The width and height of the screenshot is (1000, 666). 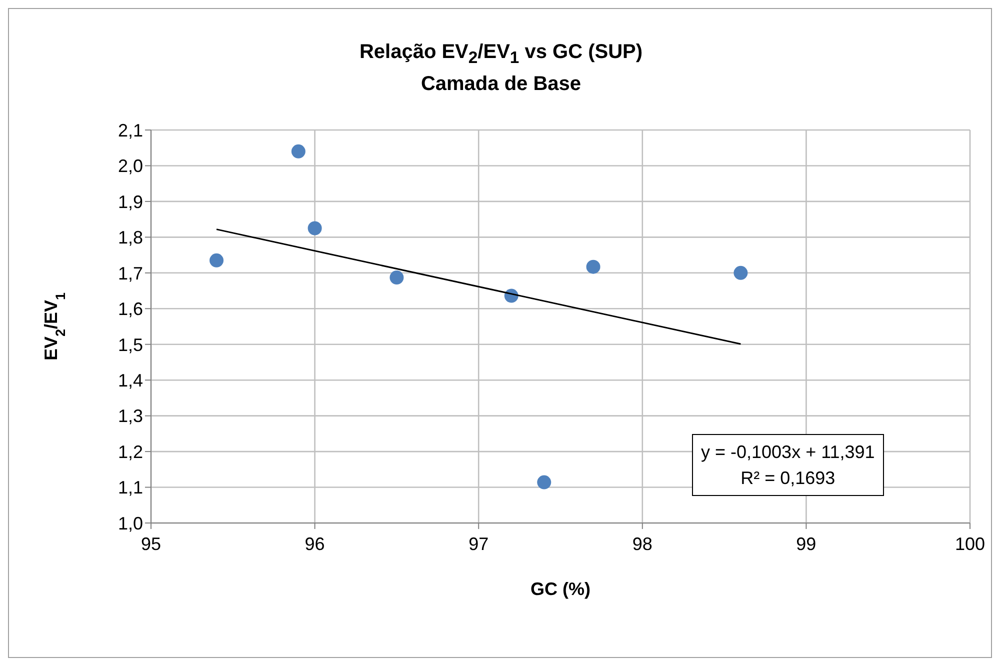 What do you see at coordinates (130, 130) in the screenshot?
I see `y-tick-label: 2,1` at bounding box center [130, 130].